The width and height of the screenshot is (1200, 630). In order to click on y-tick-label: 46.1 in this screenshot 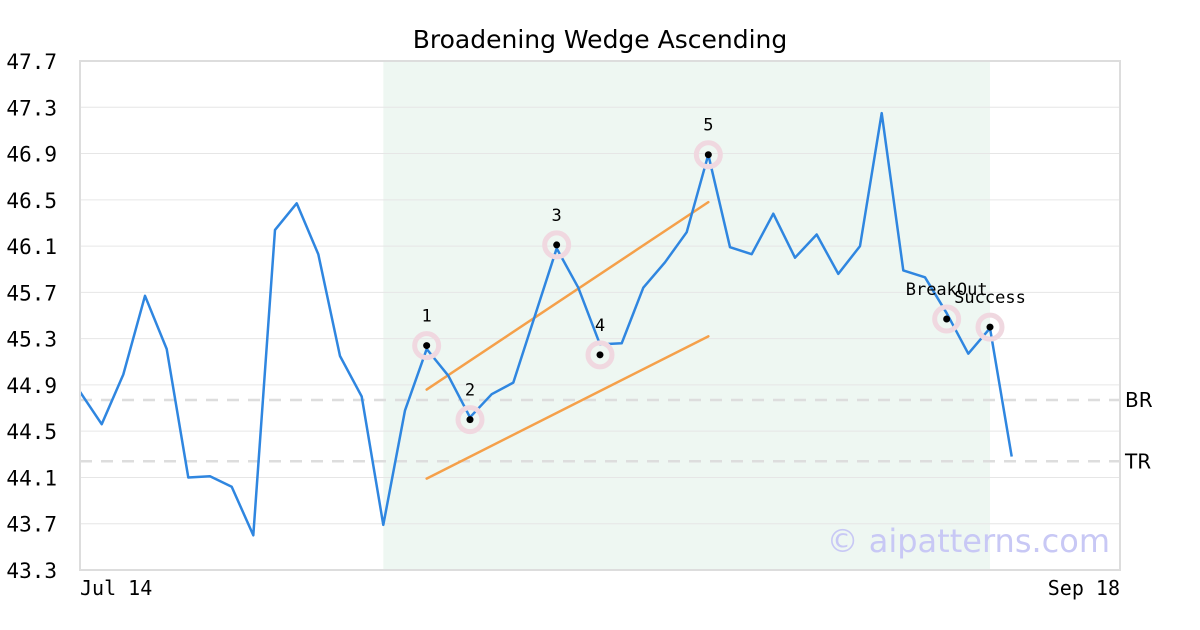, I will do `click(31, 247)`.